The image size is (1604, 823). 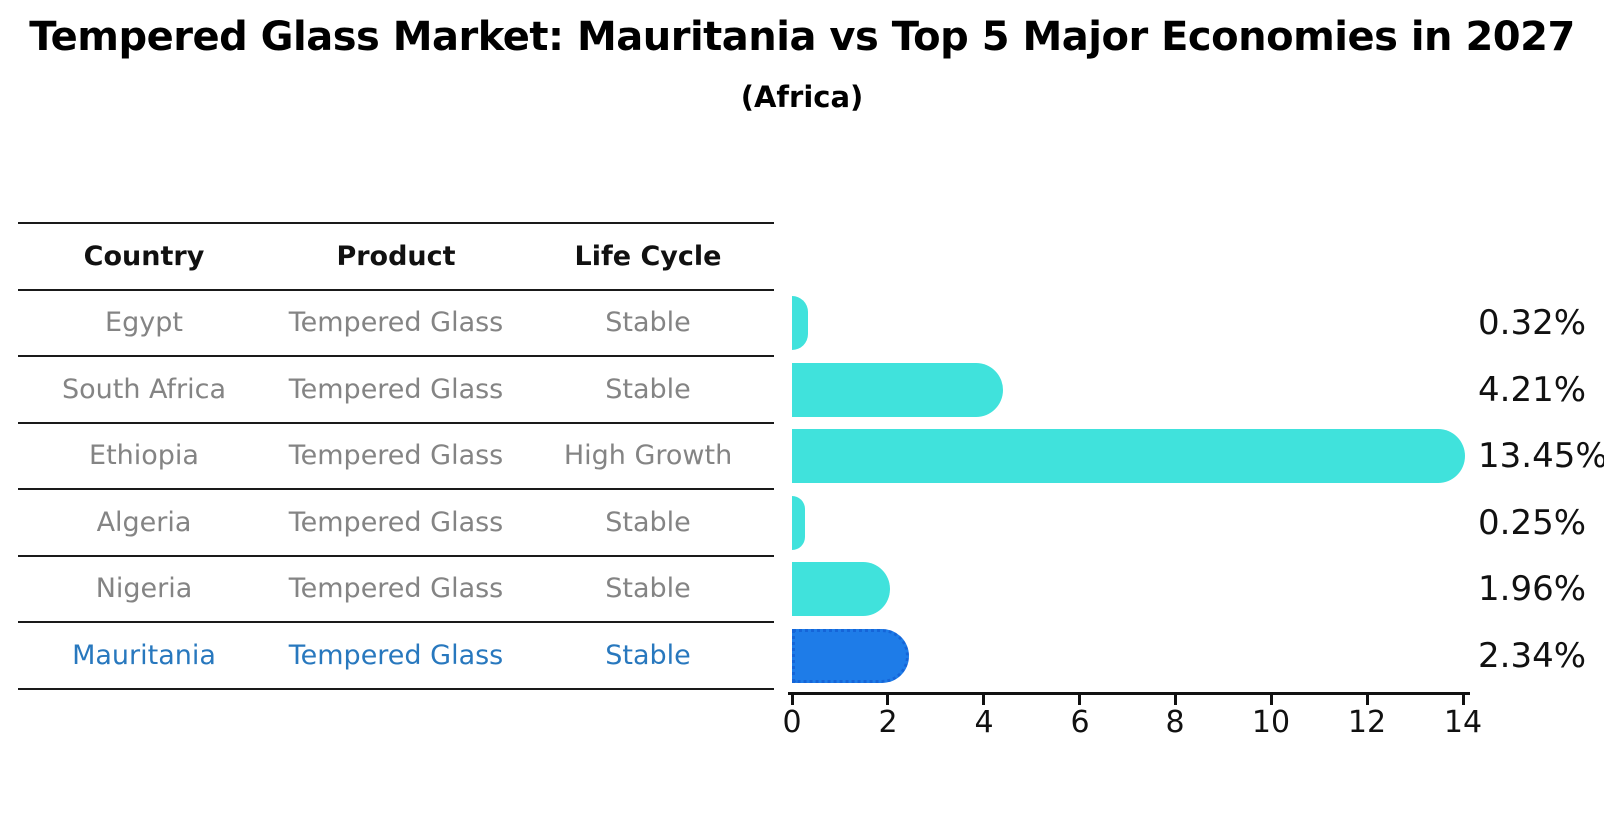 What do you see at coordinates (144, 655) in the screenshot?
I see `table-cell-country: Mauritania` at bounding box center [144, 655].